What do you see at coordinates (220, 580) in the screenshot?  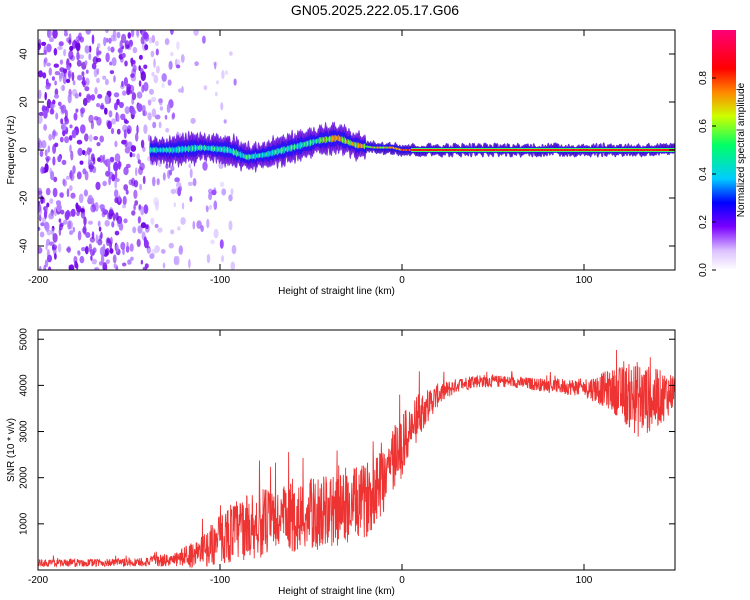 I see `x-tick-label: -100` at bounding box center [220, 580].